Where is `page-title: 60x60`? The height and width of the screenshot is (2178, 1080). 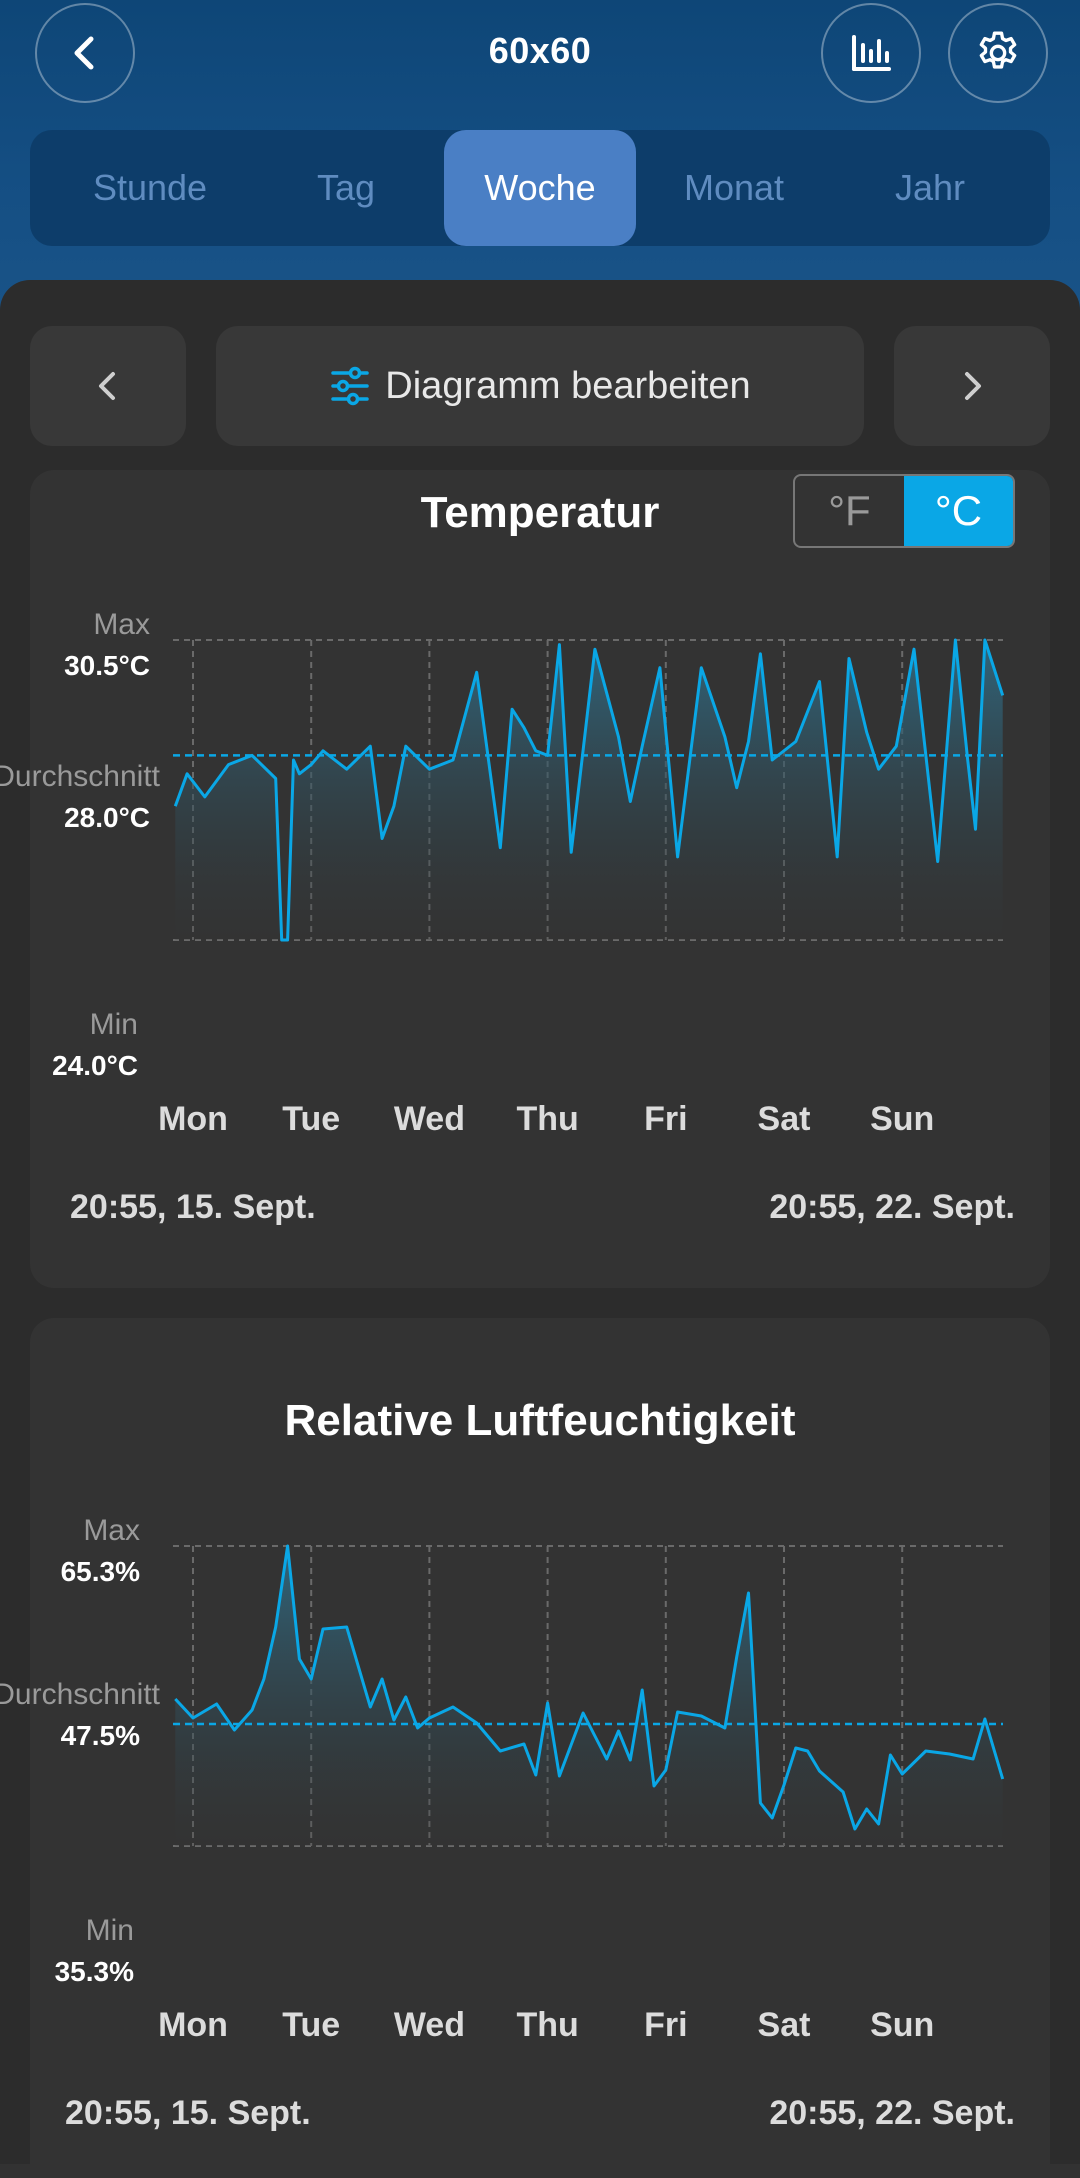
page-title: 60x60 is located at coordinates (540, 50).